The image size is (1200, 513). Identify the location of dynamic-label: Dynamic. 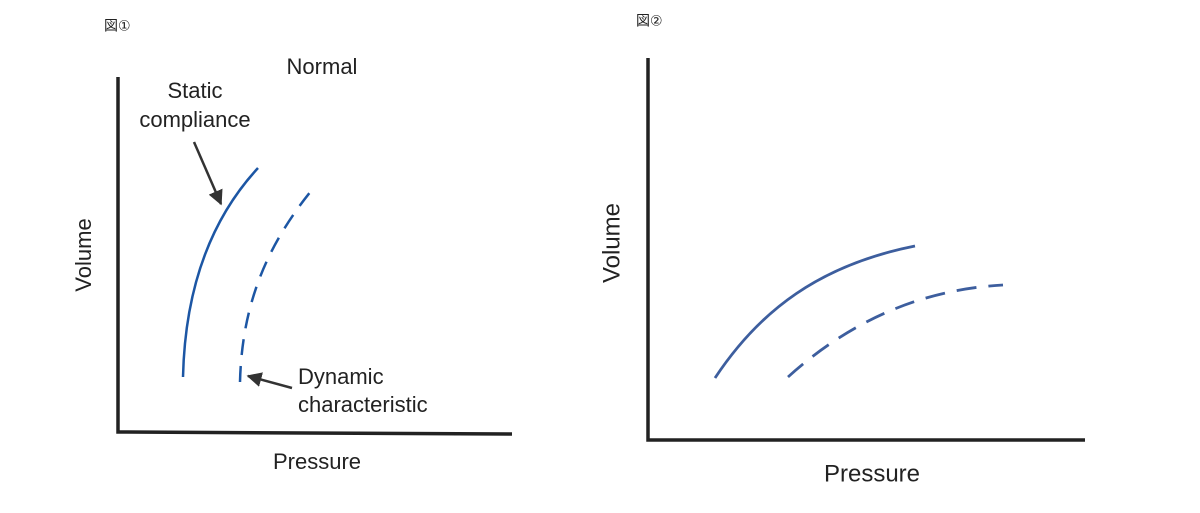
(341, 376).